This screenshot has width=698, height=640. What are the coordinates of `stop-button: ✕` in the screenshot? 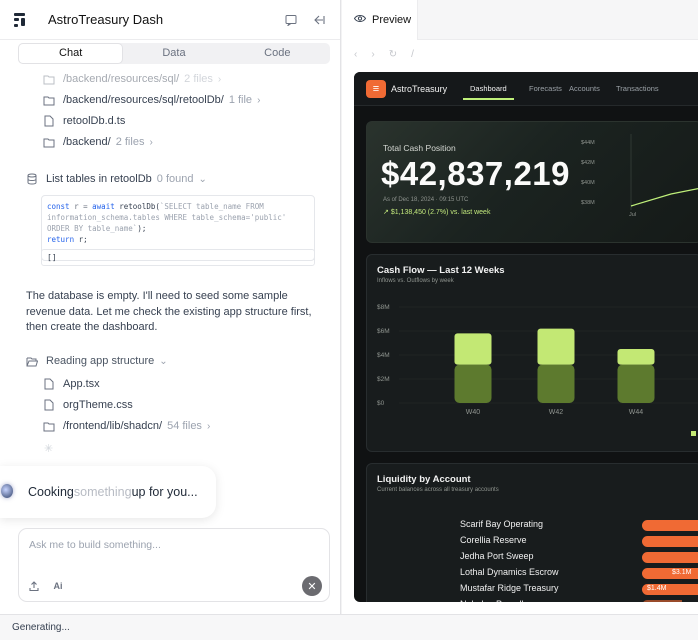 It's located at (312, 586).